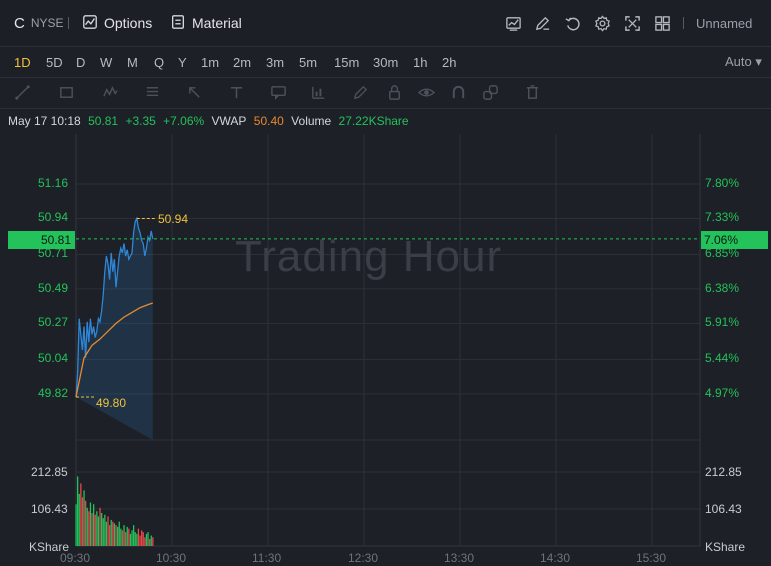 The image size is (771, 566). Describe the element at coordinates (229, 121) in the screenshot. I see `vwap-label: VWAP` at that location.